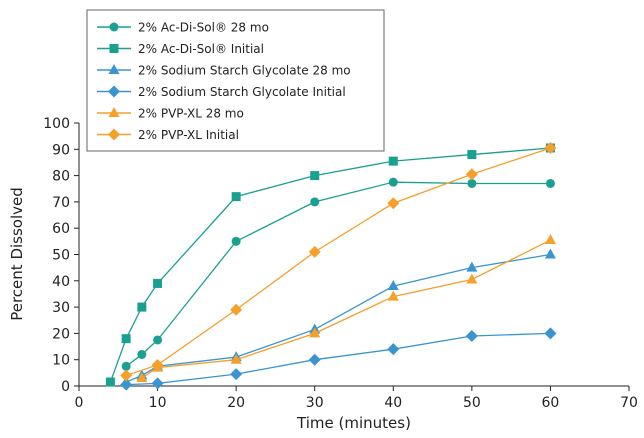 The image size is (644, 438). I want to click on y-tick-label: 50, so click(61, 256).